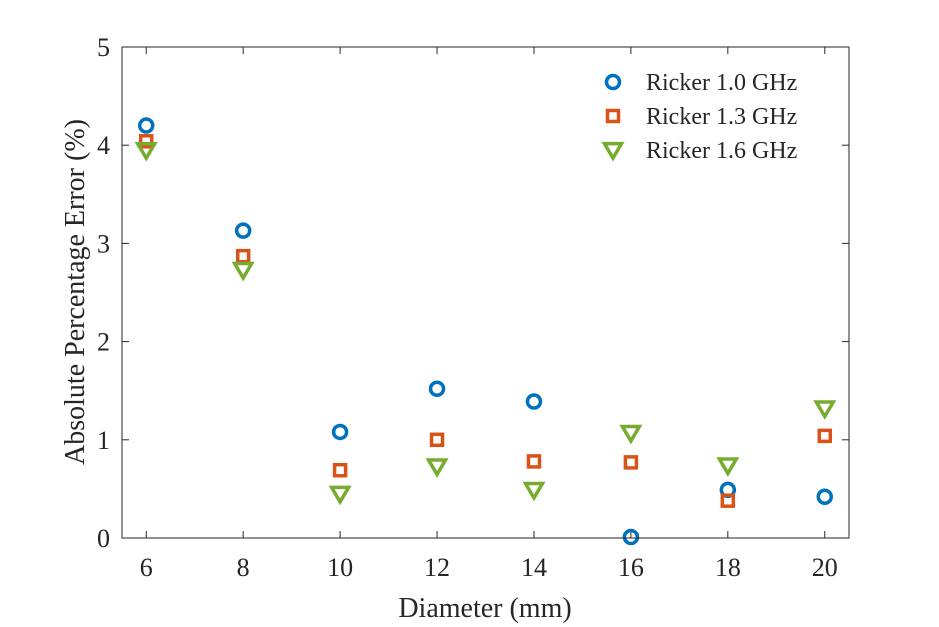  I want to click on legend-item: Ricker 1.6 GHz, so click(699, 151).